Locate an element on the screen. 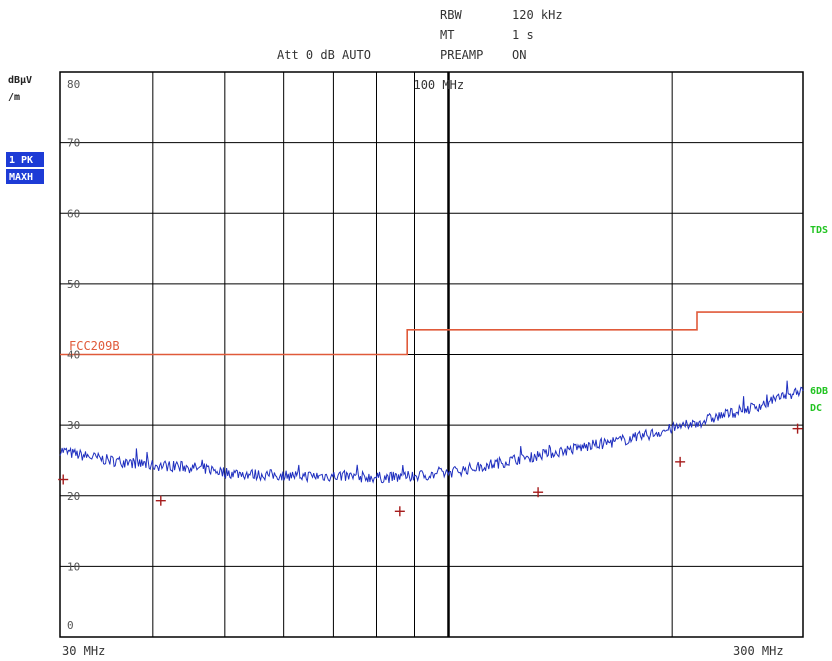 This screenshot has height=661, width=832. limit-line-layer is located at coordinates (431, 333).